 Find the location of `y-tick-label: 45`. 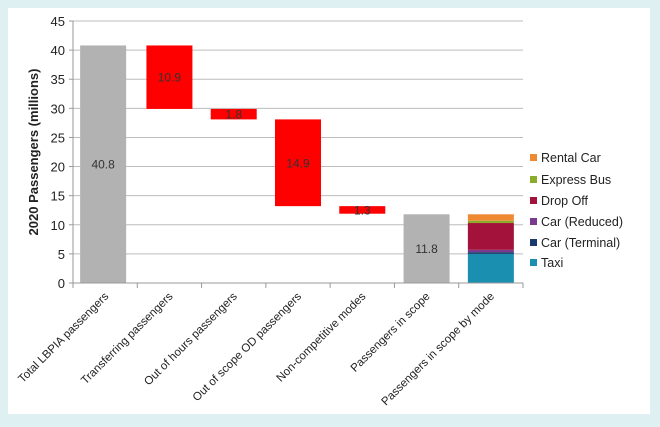

y-tick-label: 45 is located at coordinates (58, 21).